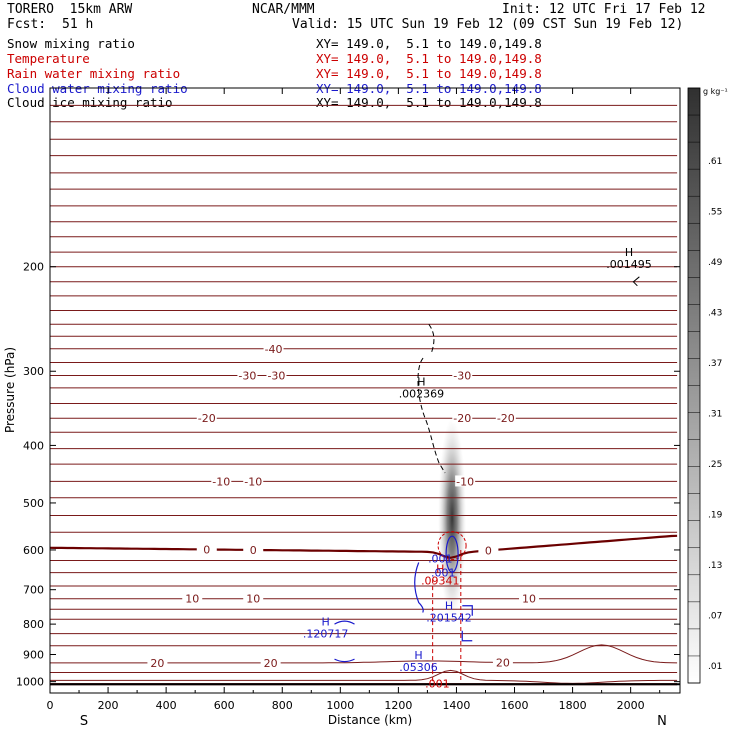 This screenshot has width=740, height=740. Describe the element at coordinates (33, 654) in the screenshot. I see `y-tick-label: 900` at that location.